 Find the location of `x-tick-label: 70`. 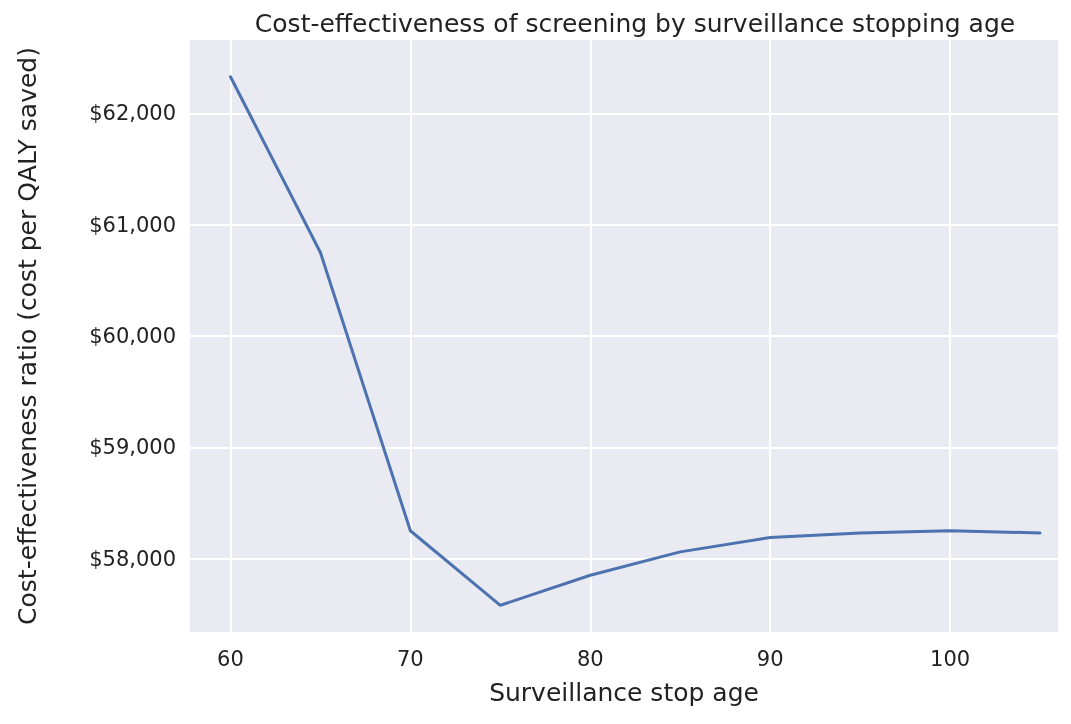

x-tick-label: 70 is located at coordinates (410, 658).